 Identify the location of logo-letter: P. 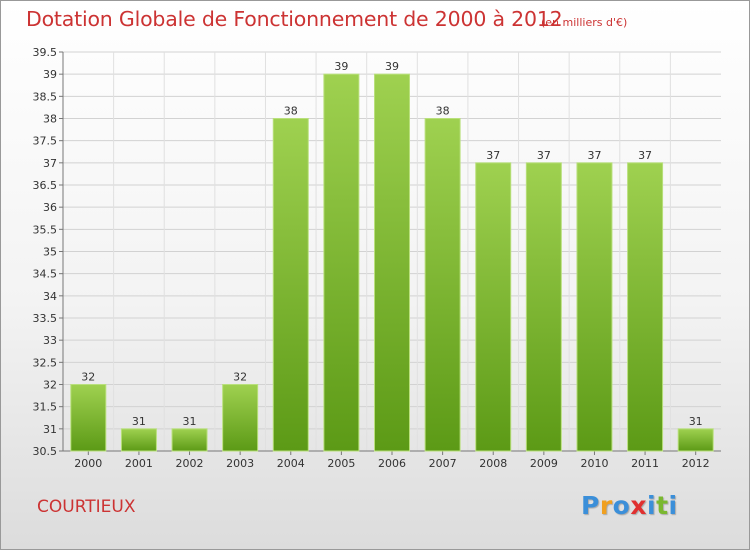
(590, 505).